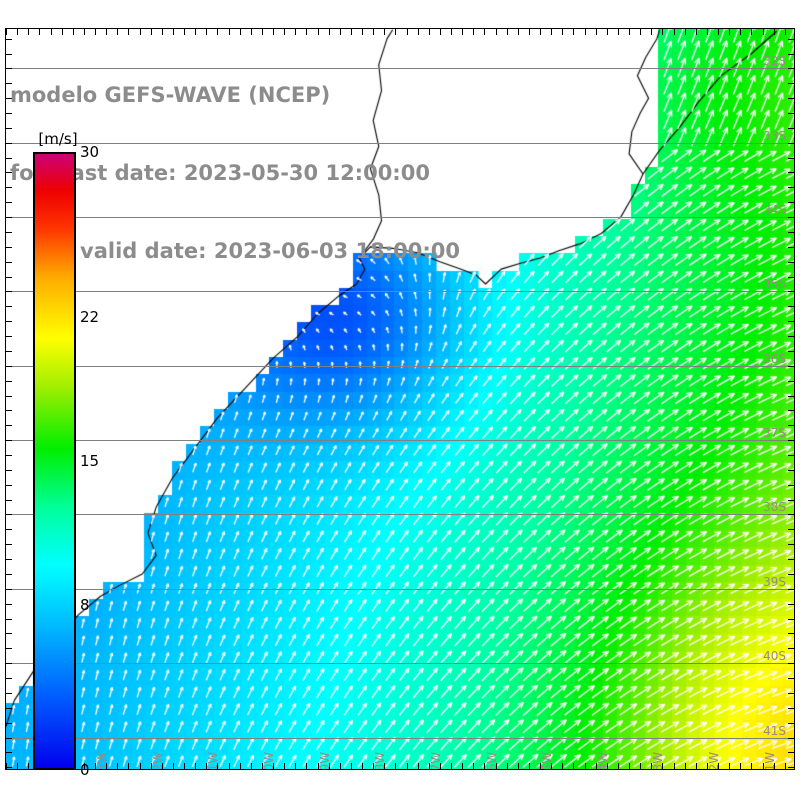 The image size is (800, 800). What do you see at coordinates (774, 358) in the screenshot?
I see `latitude-label: 36S` at bounding box center [774, 358].